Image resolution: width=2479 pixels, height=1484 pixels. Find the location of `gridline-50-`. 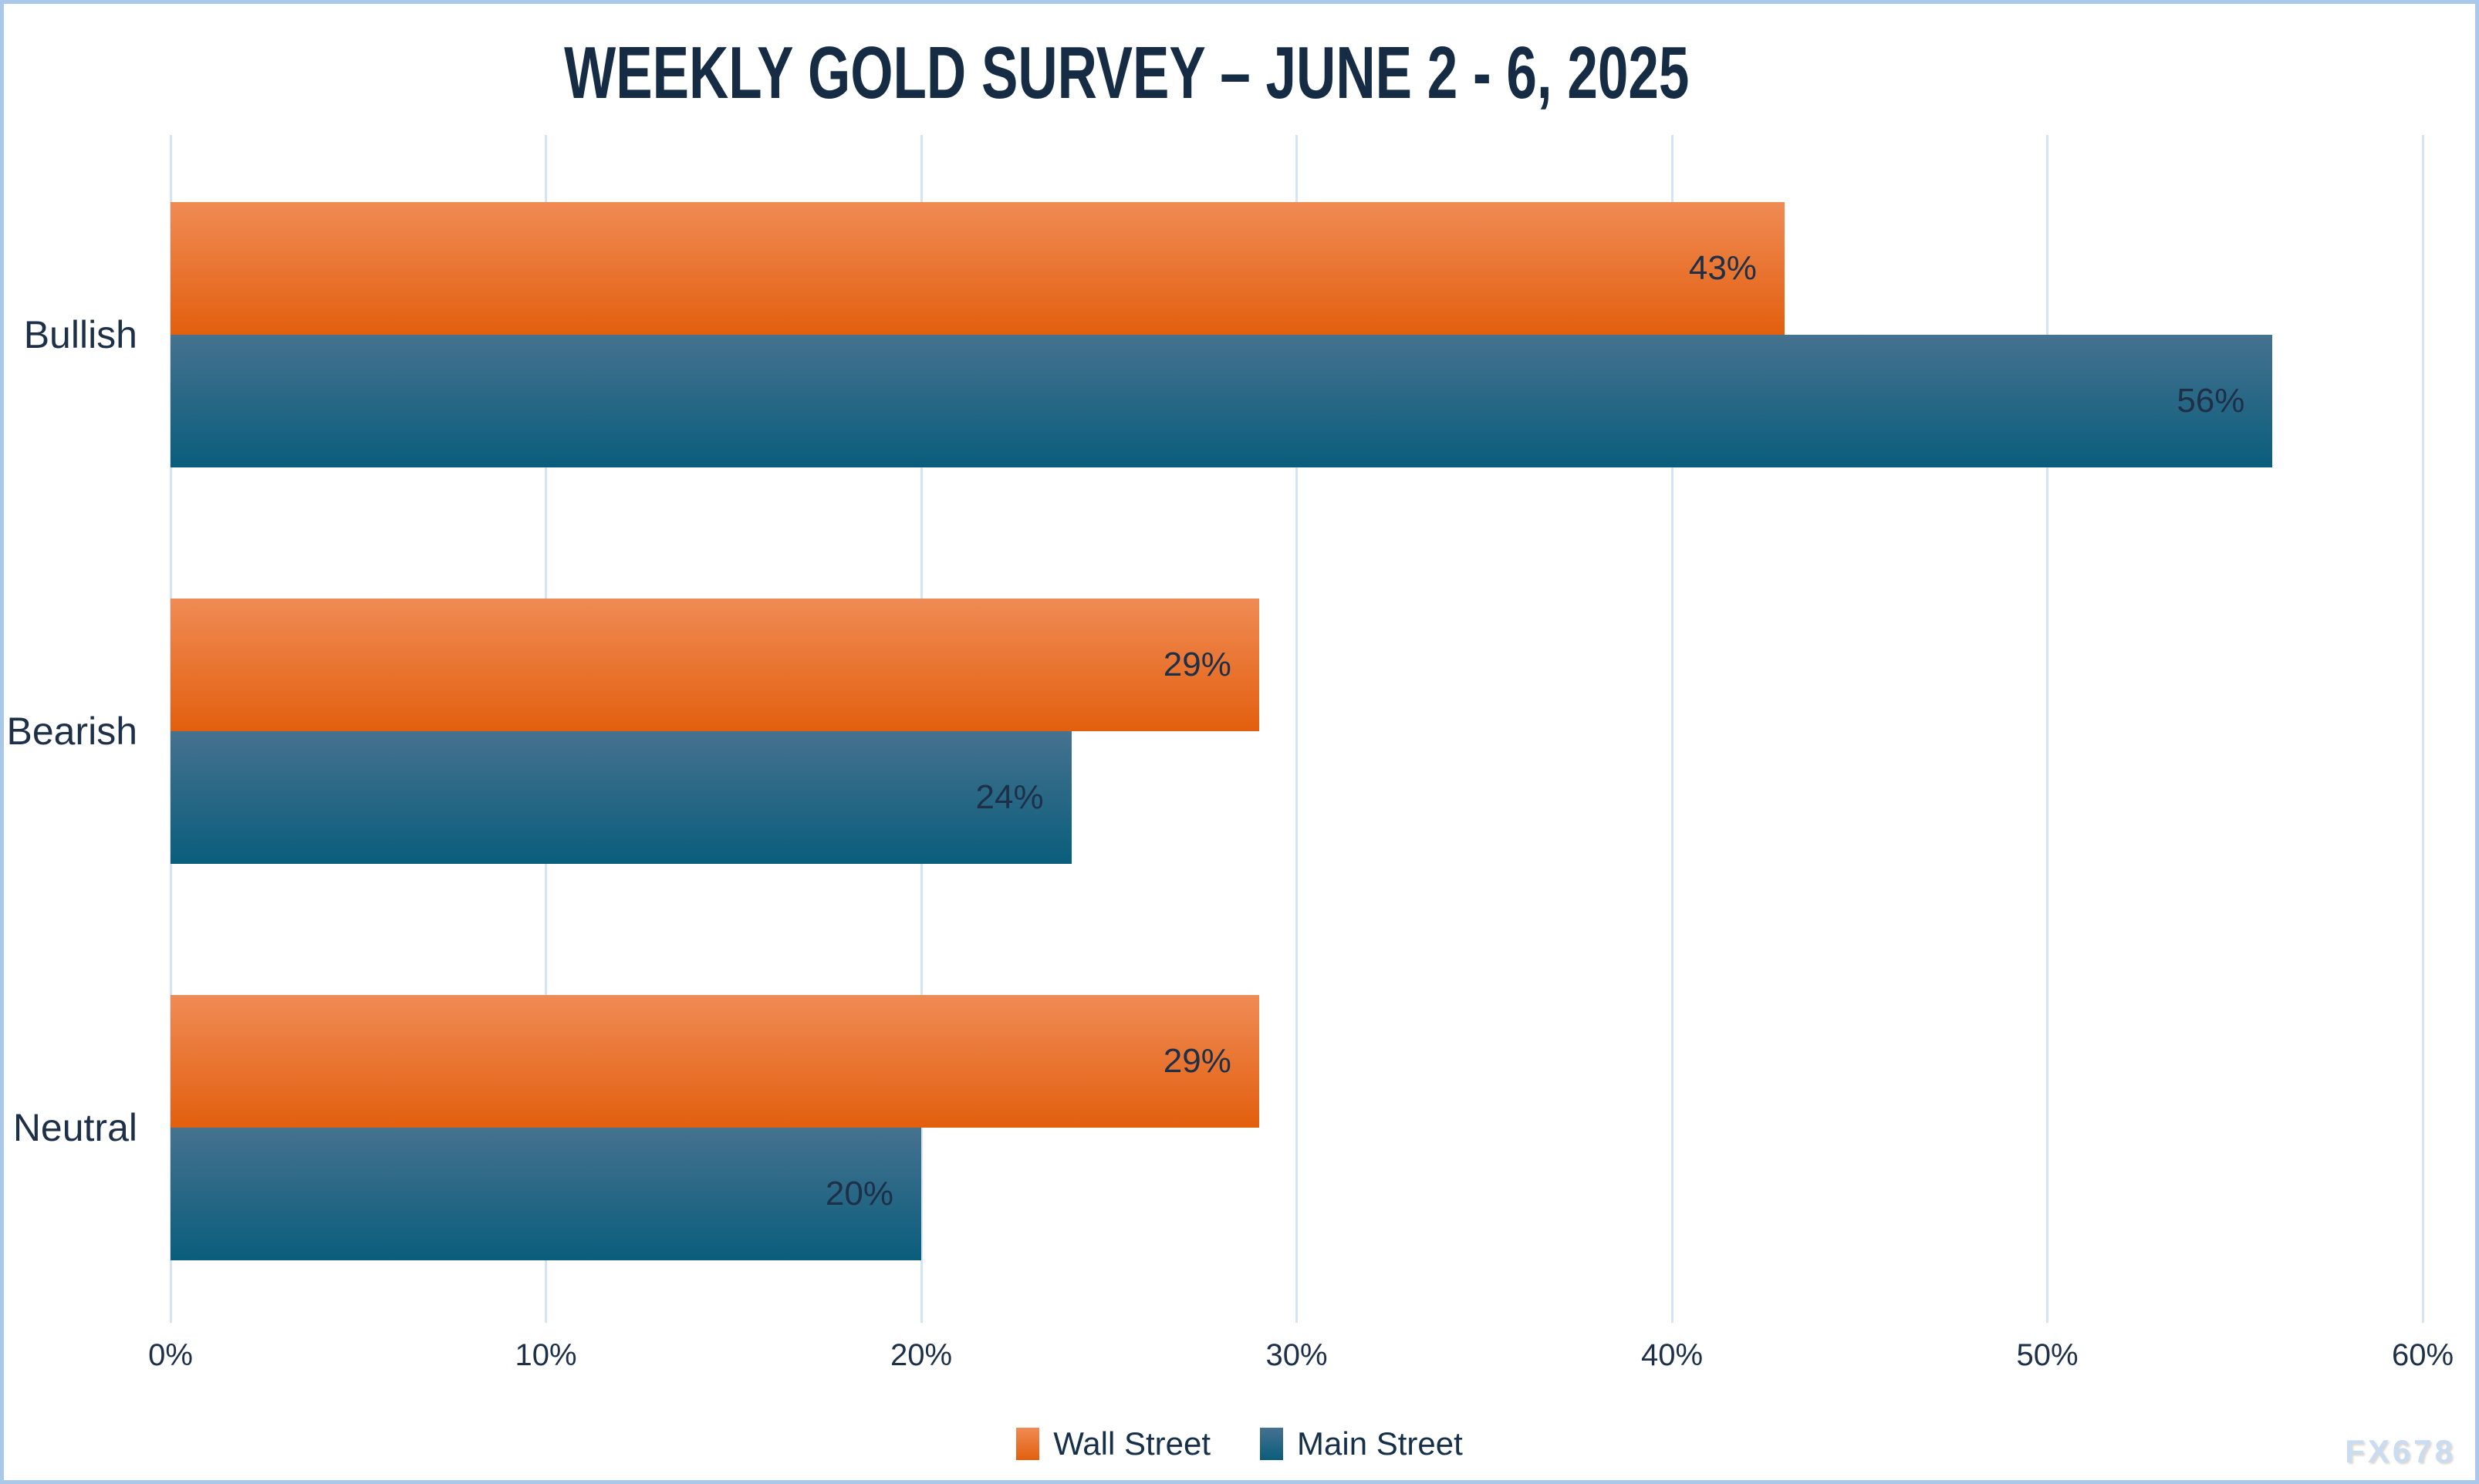

gridline-50- is located at coordinates (2047, 729).